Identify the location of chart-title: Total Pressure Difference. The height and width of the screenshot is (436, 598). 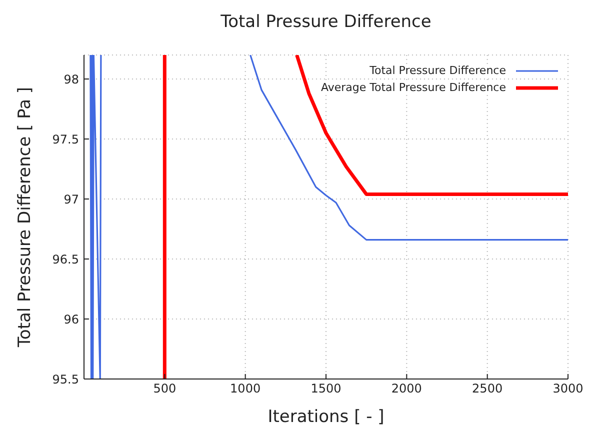
(326, 22).